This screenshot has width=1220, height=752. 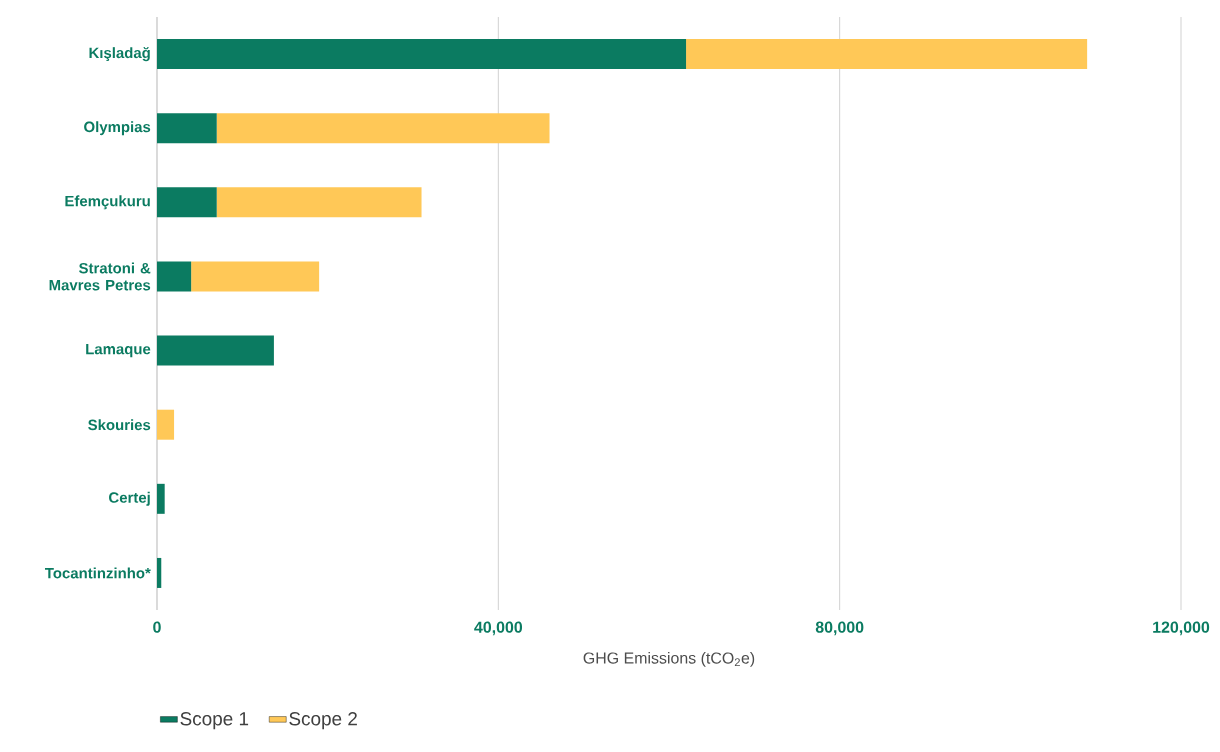 What do you see at coordinates (157, 627) in the screenshot?
I see `x-tick-label: 0` at bounding box center [157, 627].